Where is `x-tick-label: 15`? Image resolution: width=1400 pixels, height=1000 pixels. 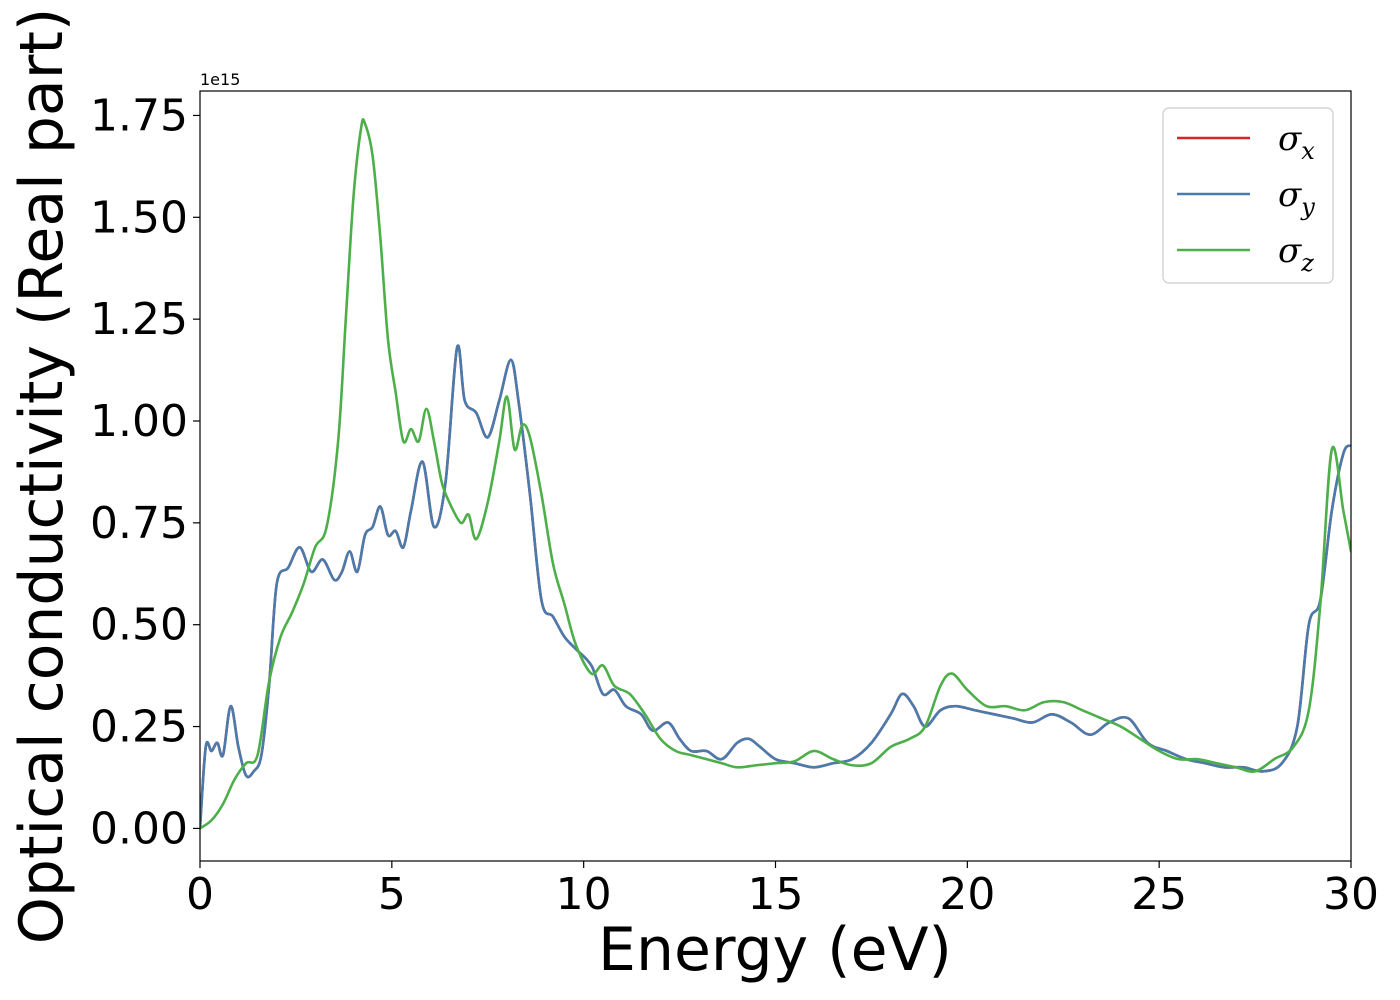
x-tick-label: 15 is located at coordinates (776, 894).